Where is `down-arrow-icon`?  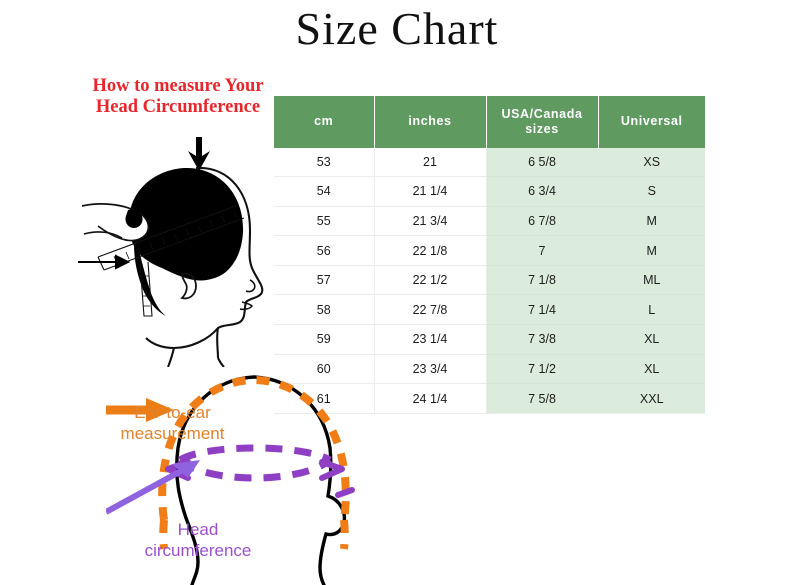
down-arrow-icon is located at coordinates (199, 154).